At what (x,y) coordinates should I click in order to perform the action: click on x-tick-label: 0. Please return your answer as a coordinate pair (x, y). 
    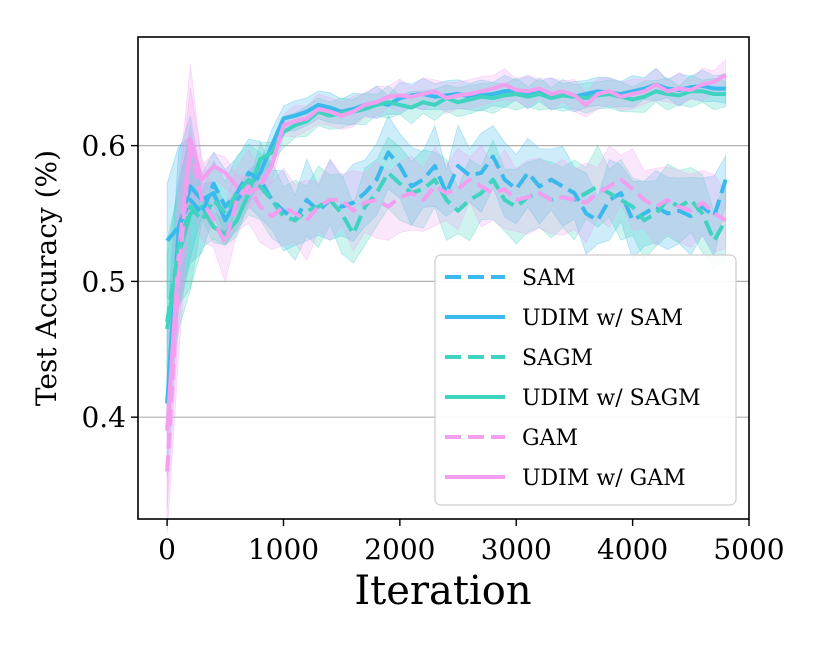
    Looking at the image, I should click on (167, 549).